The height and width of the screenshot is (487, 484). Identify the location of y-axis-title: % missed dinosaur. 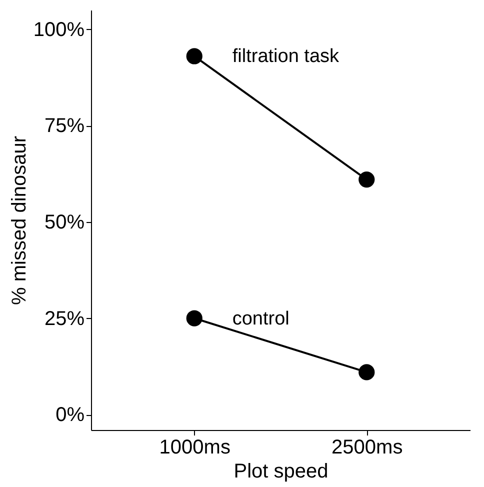
(19, 220).